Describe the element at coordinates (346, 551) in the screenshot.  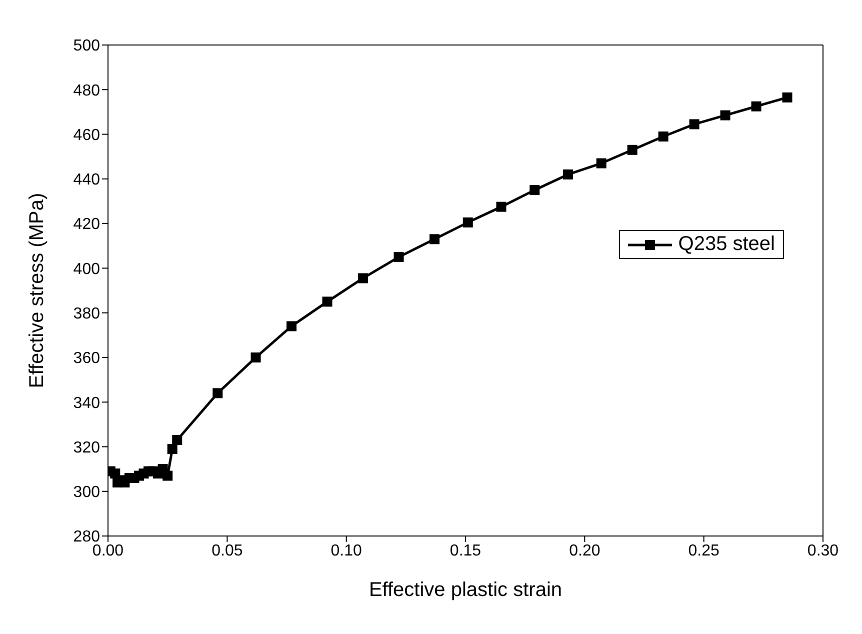
I see `x-tick-label: 0.10` at that location.